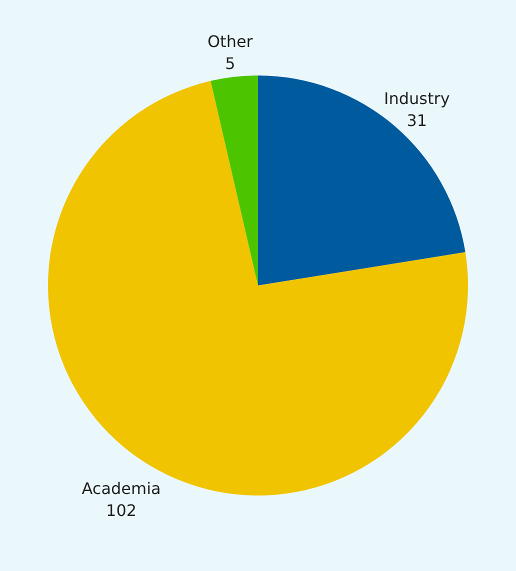 The height and width of the screenshot is (571, 516). I want to click on data-label: 102, so click(121, 510).